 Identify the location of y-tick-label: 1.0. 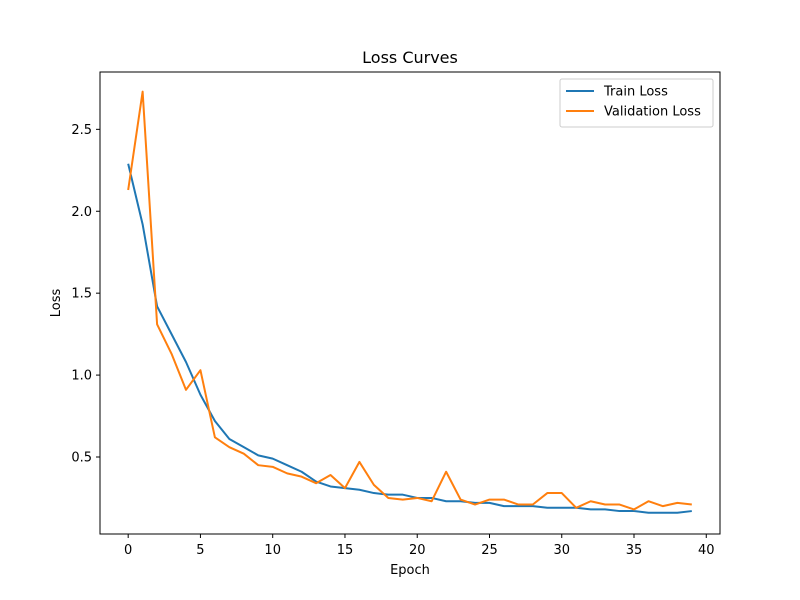
(81, 376).